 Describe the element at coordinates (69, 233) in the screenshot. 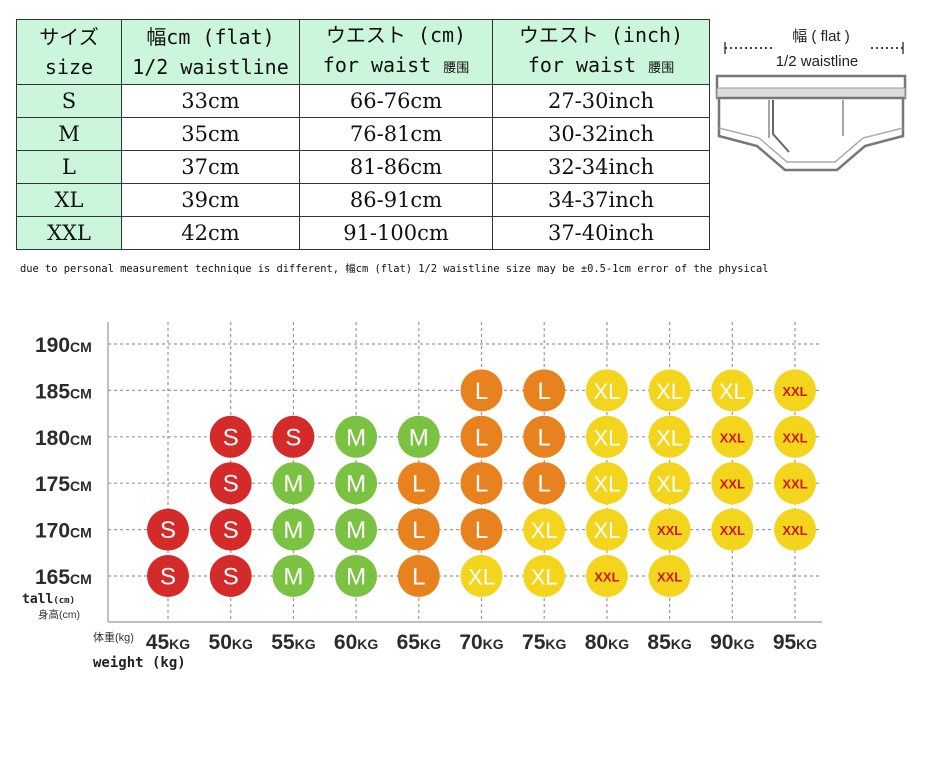

I see `size-cell: XXL` at that location.